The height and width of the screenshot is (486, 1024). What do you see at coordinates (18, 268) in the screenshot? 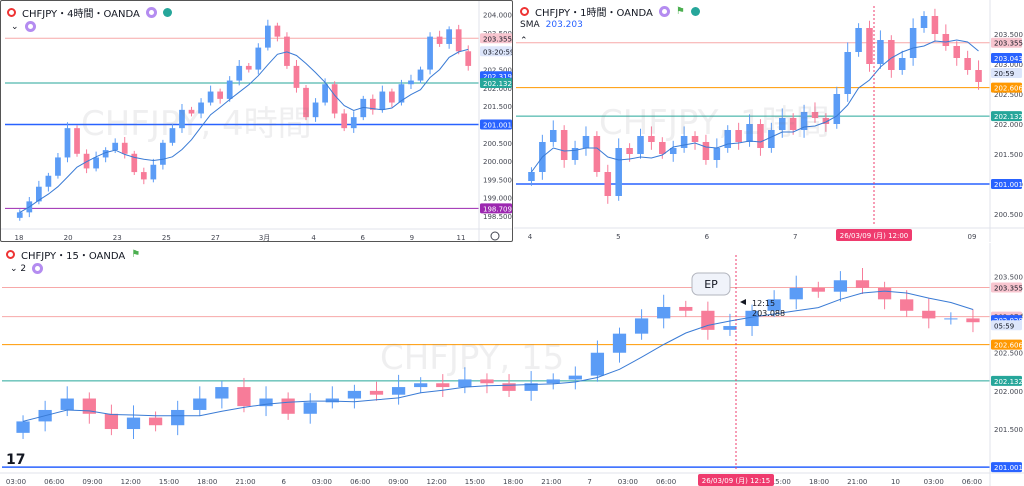
I see `chevron-icon: ⌄ 2` at bounding box center [18, 268].